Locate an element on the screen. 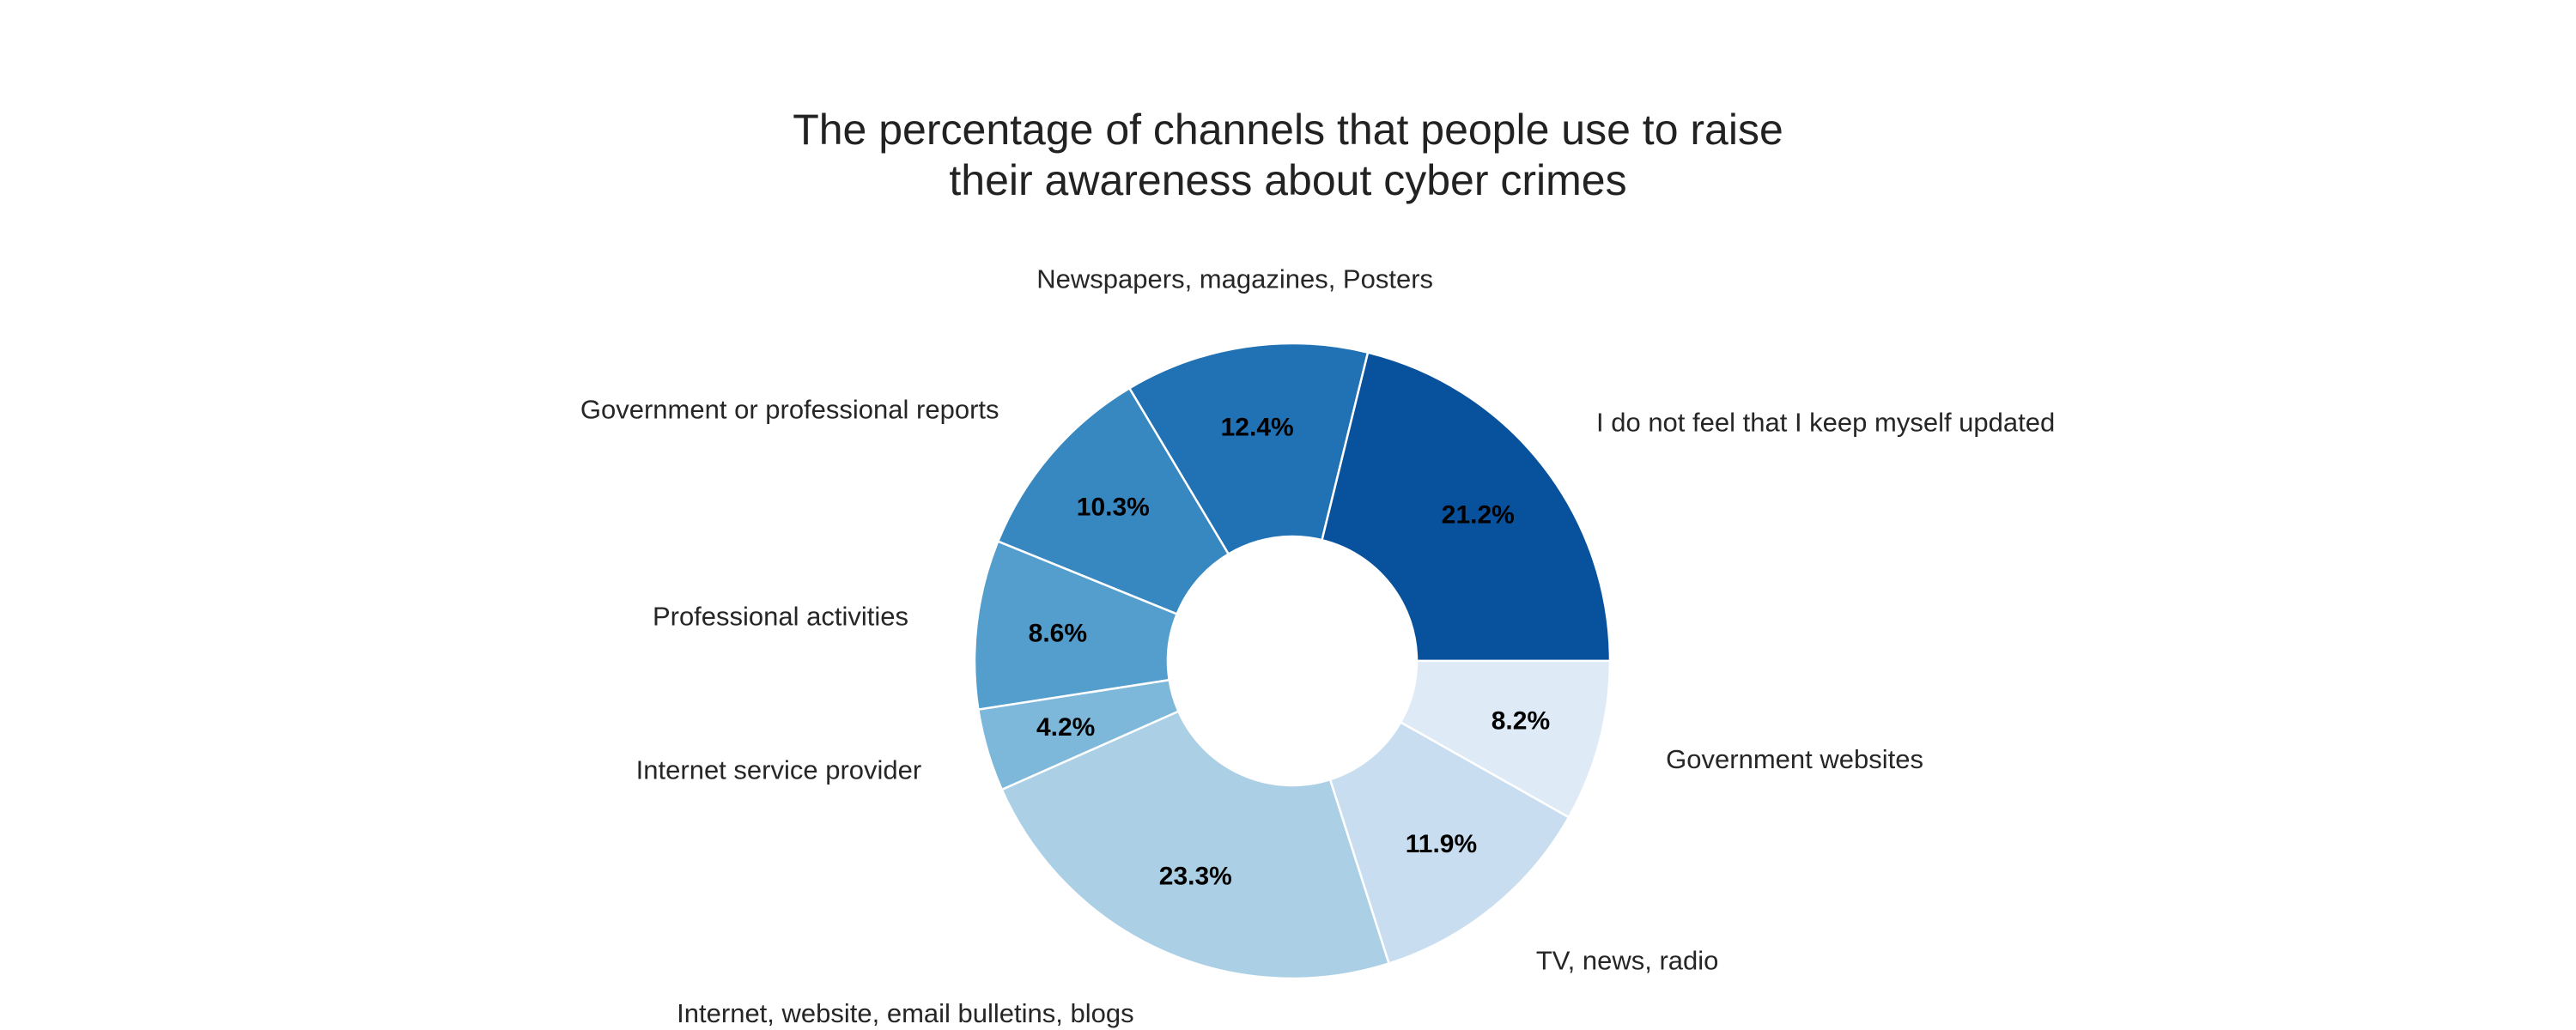 The image size is (2576, 1030). slice-category-label: Government websites is located at coordinates (1794, 759).